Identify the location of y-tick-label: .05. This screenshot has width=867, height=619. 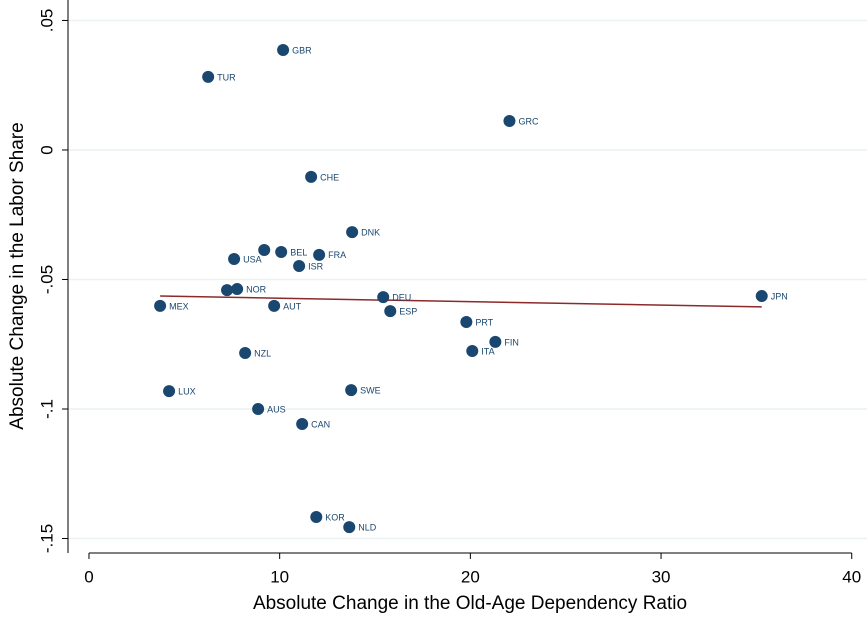
(46, 21).